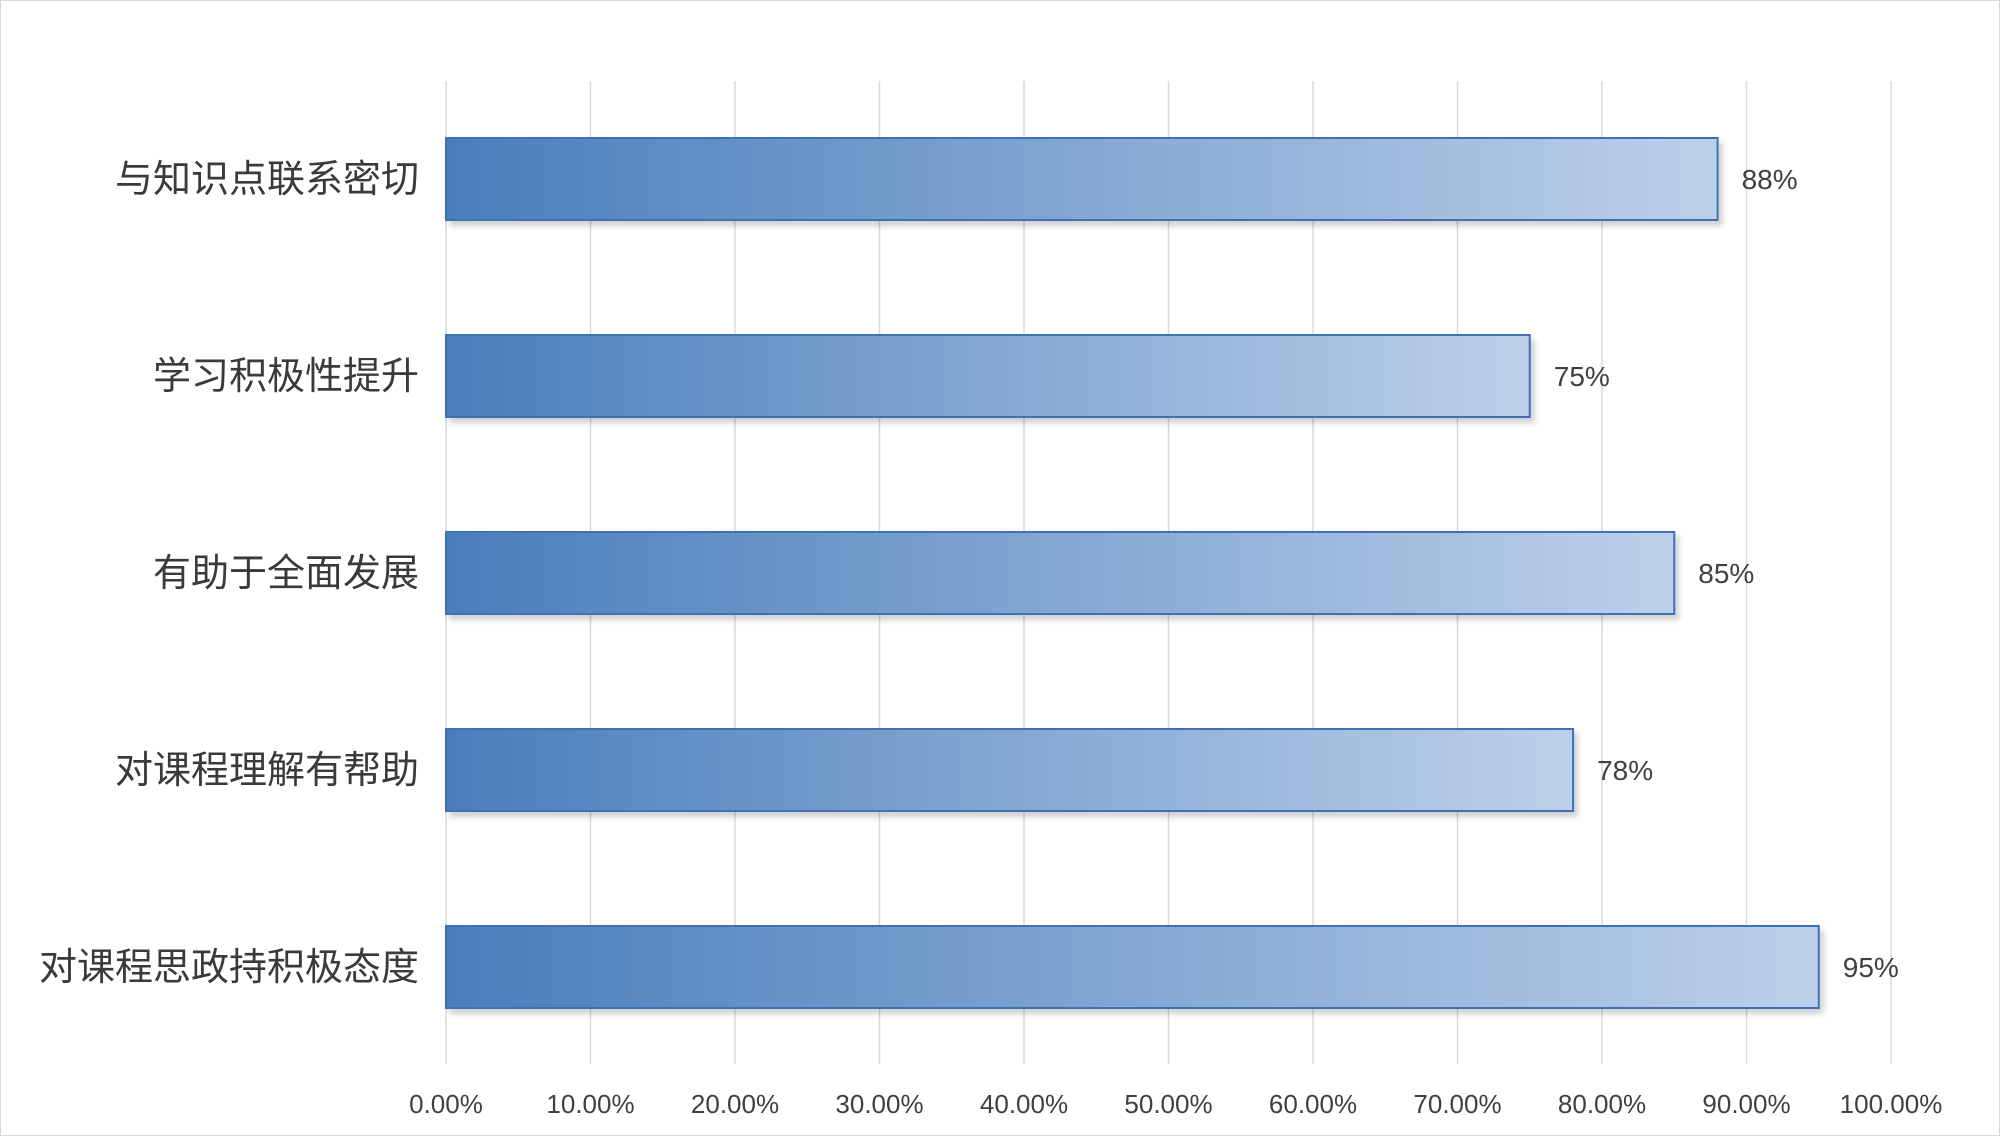  Describe the element at coordinates (1457, 1104) in the screenshot. I see `x-tick-label: 70.00%` at that location.